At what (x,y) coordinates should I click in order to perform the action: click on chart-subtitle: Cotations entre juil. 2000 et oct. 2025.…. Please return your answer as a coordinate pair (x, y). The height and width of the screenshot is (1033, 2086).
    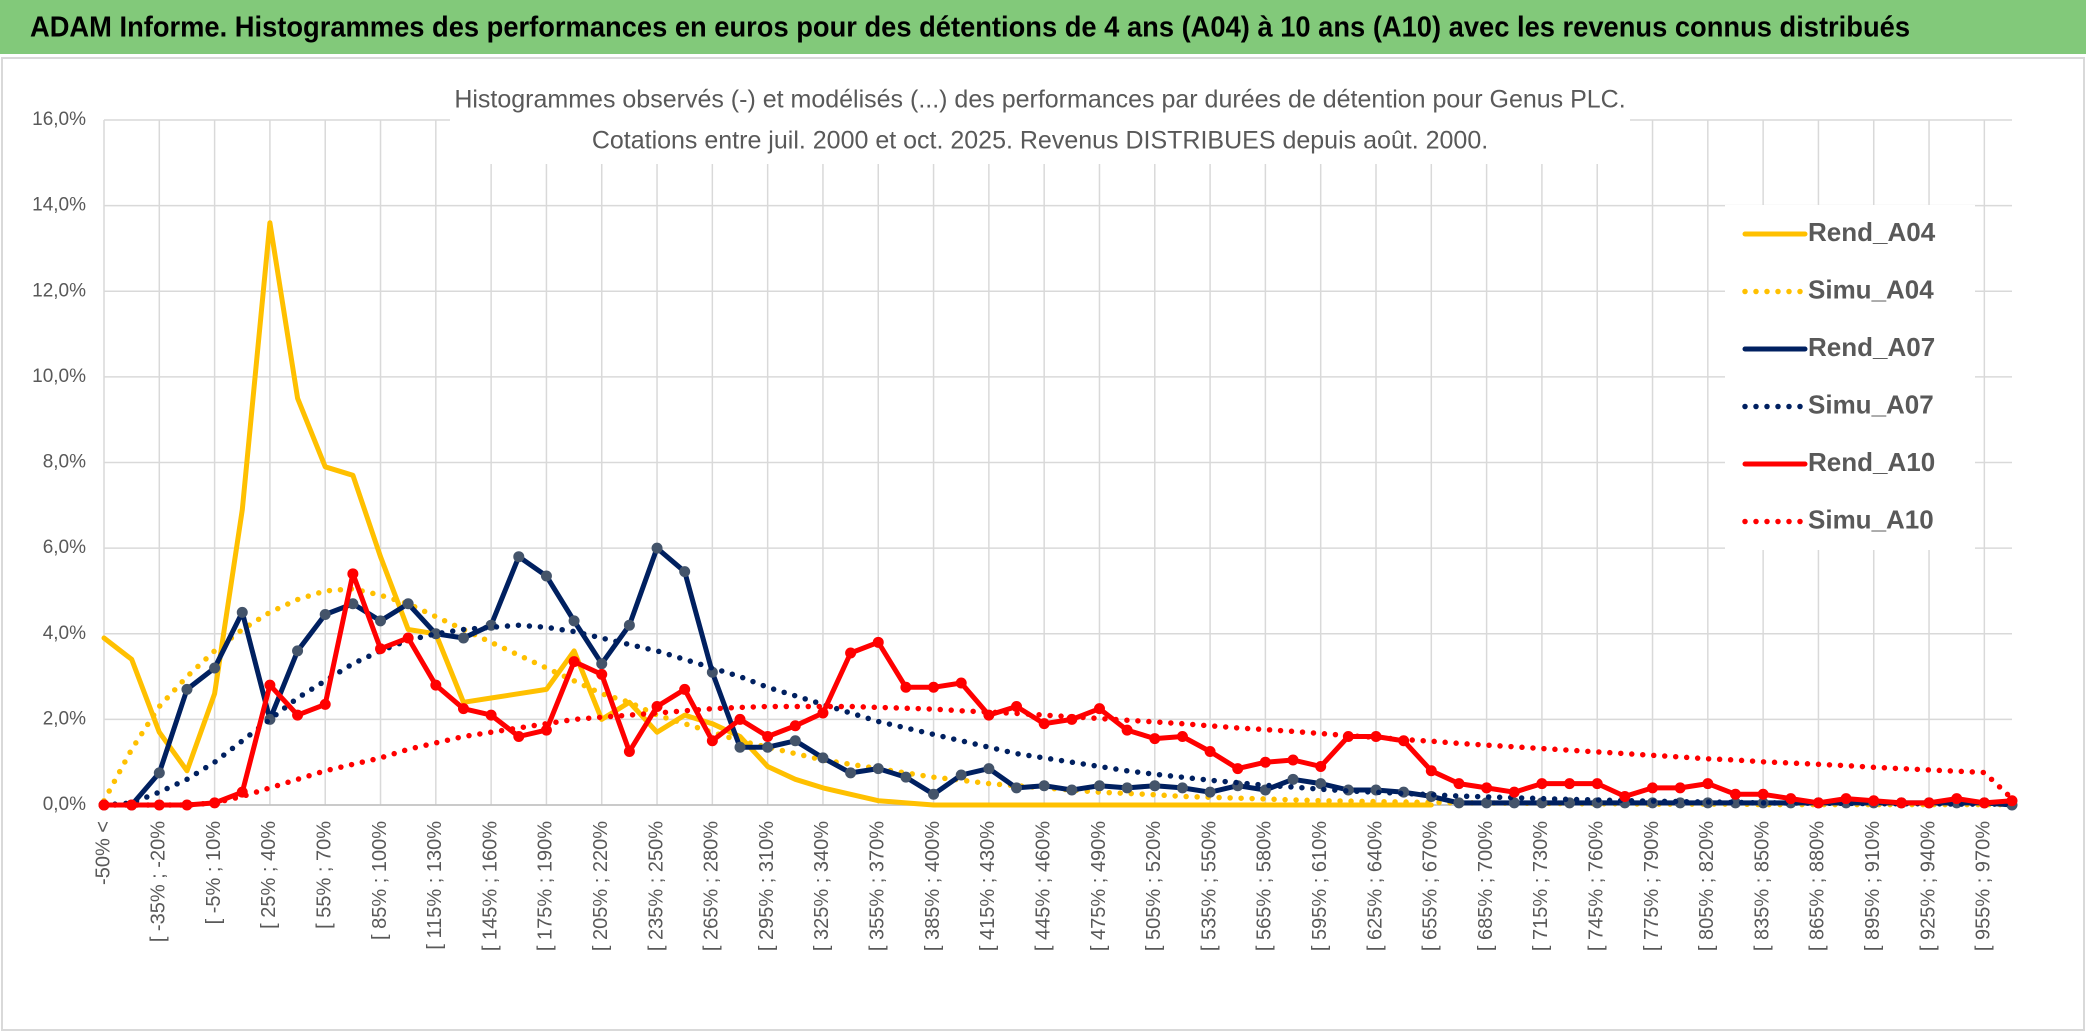
    Looking at the image, I should click on (1040, 141).